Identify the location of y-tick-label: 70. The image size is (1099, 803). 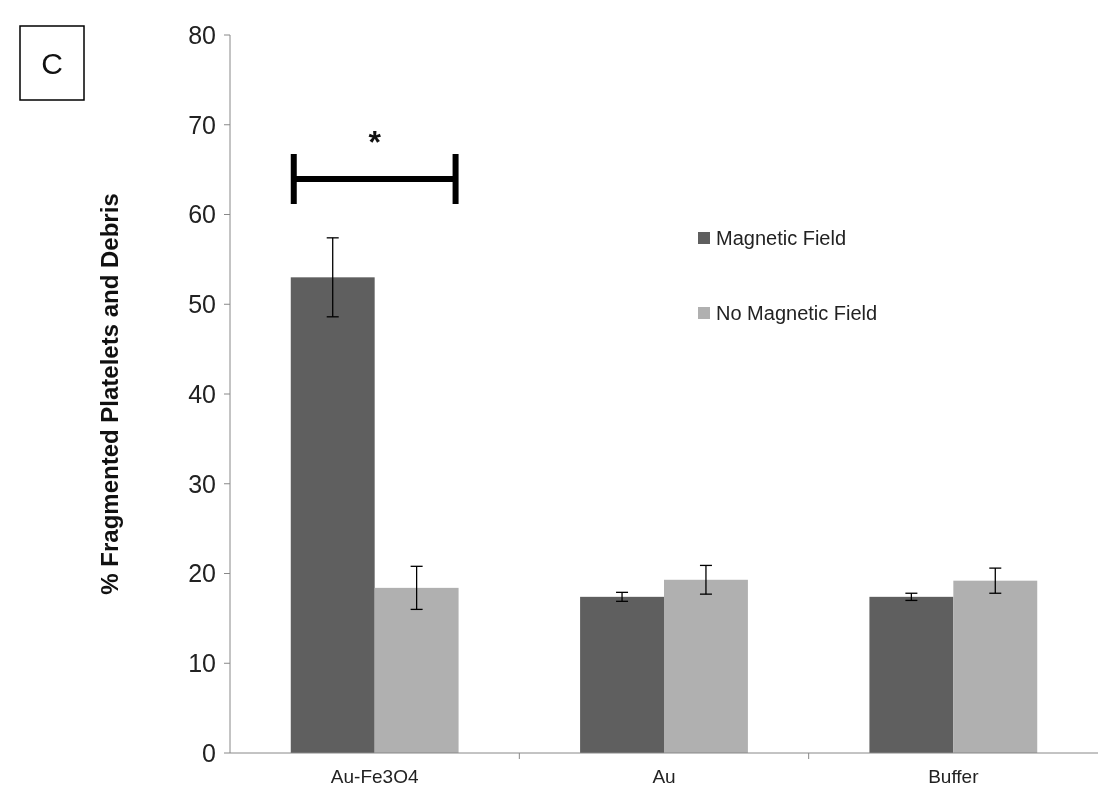
(202, 124).